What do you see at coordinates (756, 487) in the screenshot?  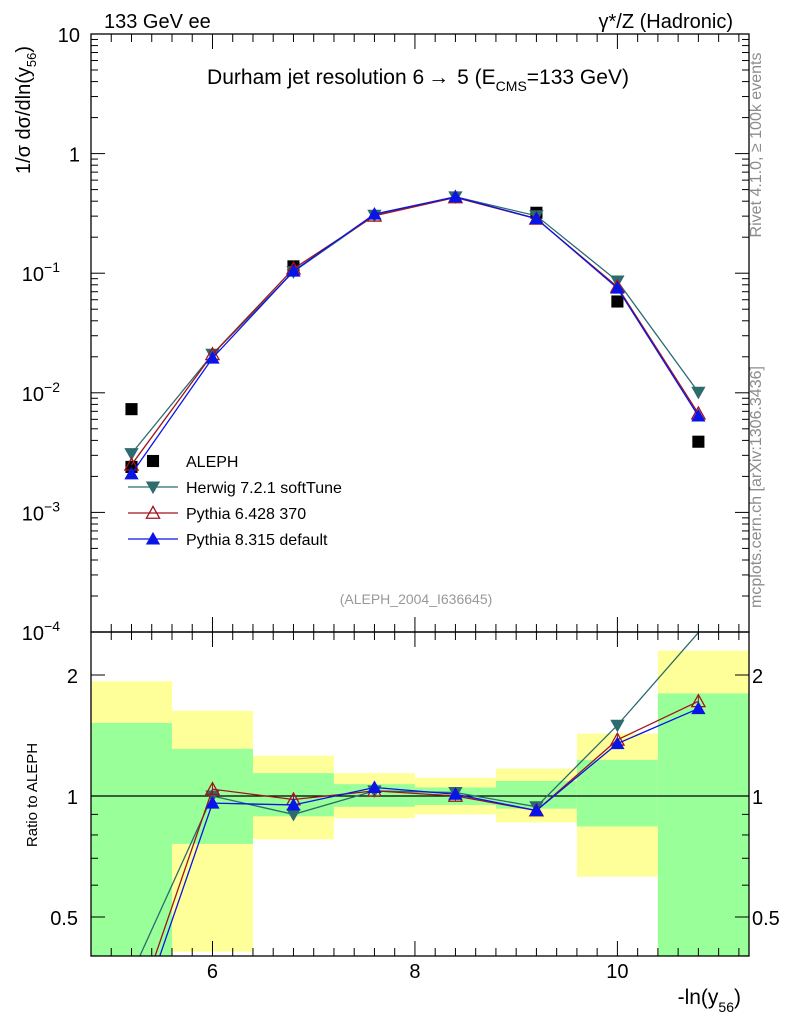 I see `mcplots-label: mcplots.cern.ch [arXiv:1306.3436]` at bounding box center [756, 487].